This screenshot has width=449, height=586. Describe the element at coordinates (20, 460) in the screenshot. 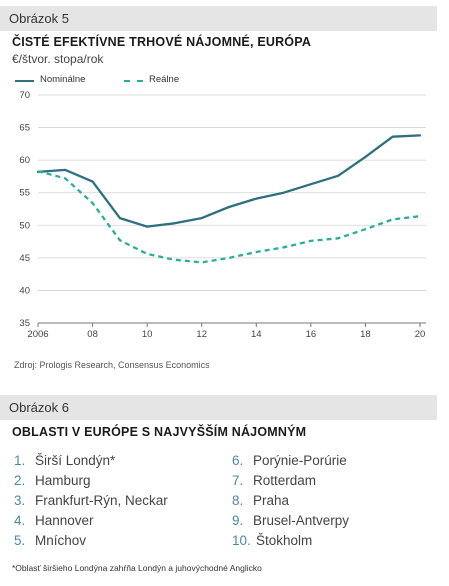

I see `list-item-number: 1.` at that location.